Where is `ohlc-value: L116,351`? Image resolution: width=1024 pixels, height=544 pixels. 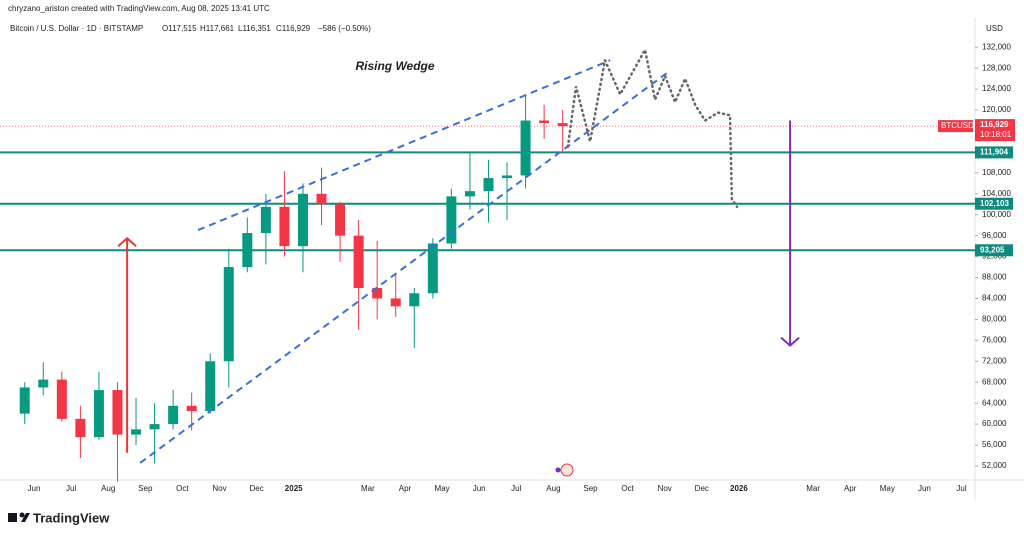 ohlc-value: L116,351 is located at coordinates (254, 28).